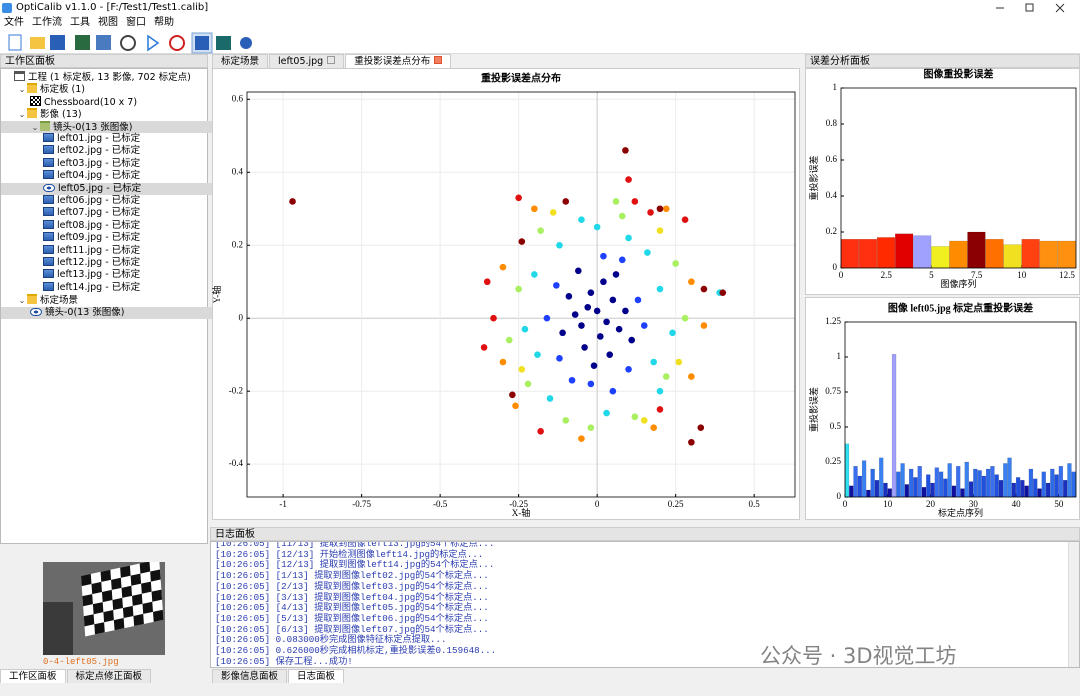  What do you see at coordinates (398, 61) in the screenshot?
I see `tab: 重投影误差点分布` at bounding box center [398, 61].